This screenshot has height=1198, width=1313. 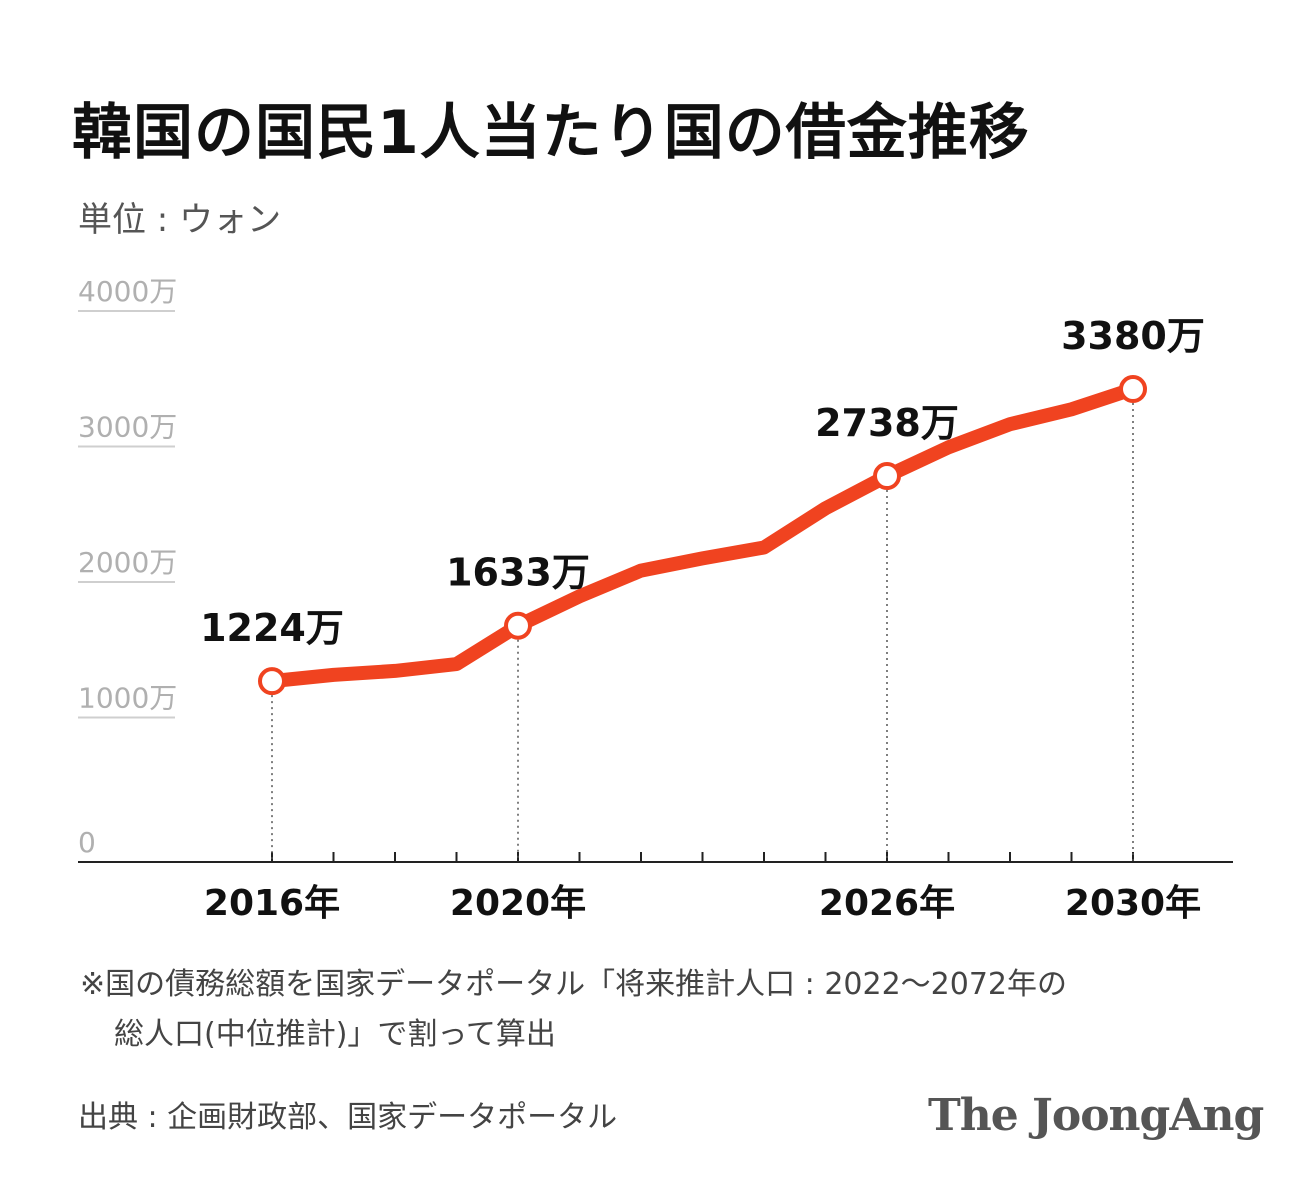 What do you see at coordinates (1133, 336) in the screenshot?
I see `data-label: 3380万` at bounding box center [1133, 336].